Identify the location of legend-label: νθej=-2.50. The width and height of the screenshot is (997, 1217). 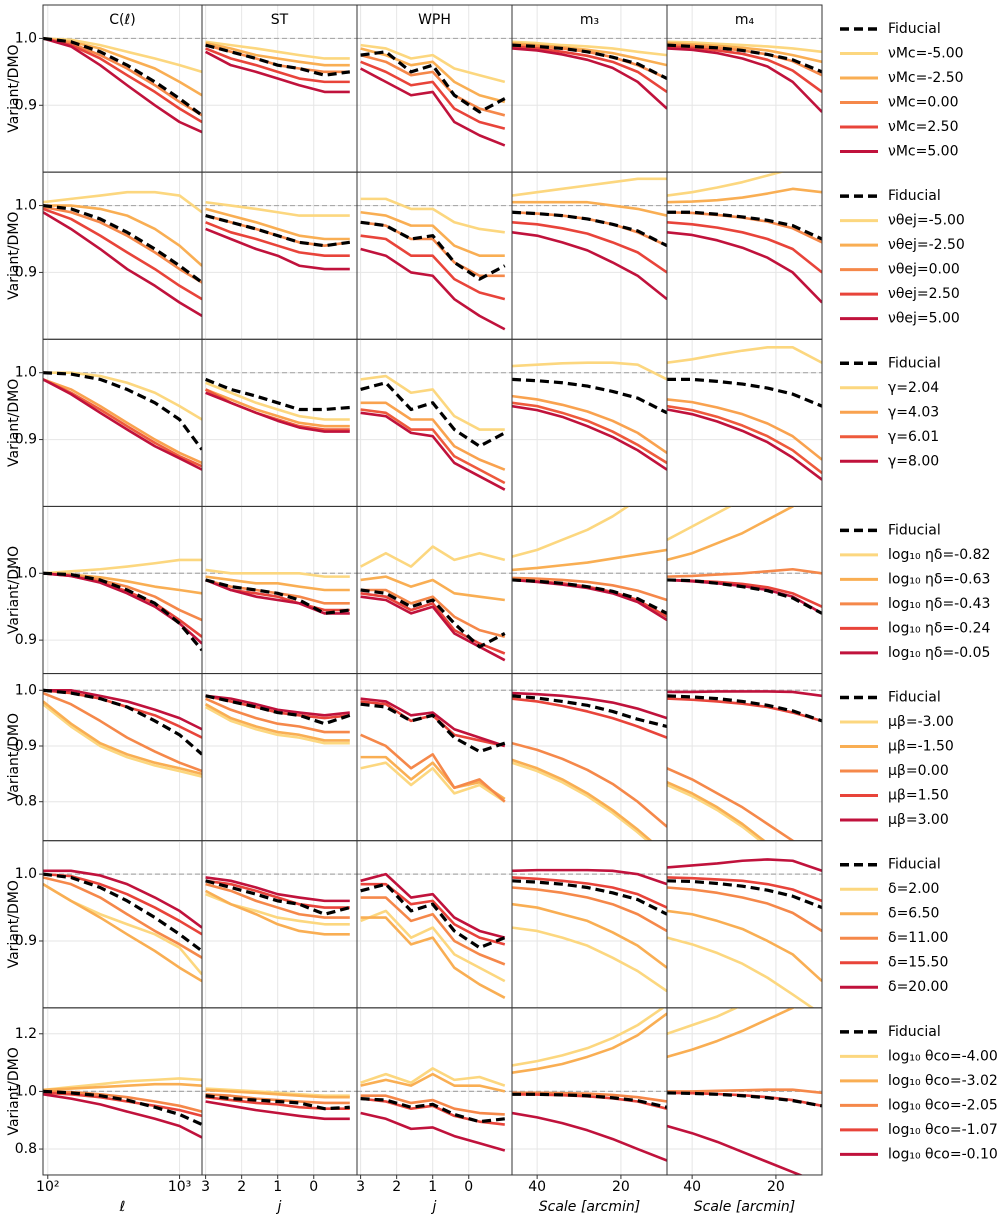
(926, 245).